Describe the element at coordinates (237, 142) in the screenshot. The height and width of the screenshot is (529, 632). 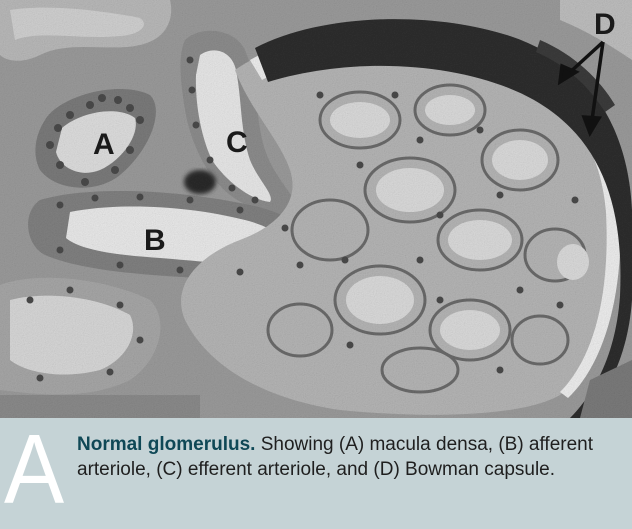
I see `label-c-efferent-arteriole: C` at that location.